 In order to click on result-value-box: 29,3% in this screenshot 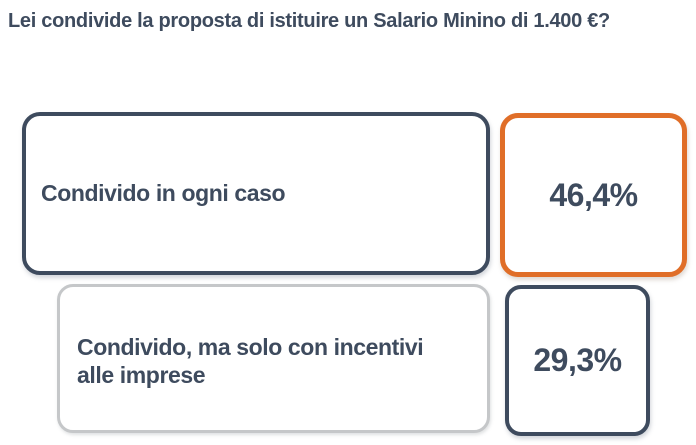, I will do `click(577, 360)`.